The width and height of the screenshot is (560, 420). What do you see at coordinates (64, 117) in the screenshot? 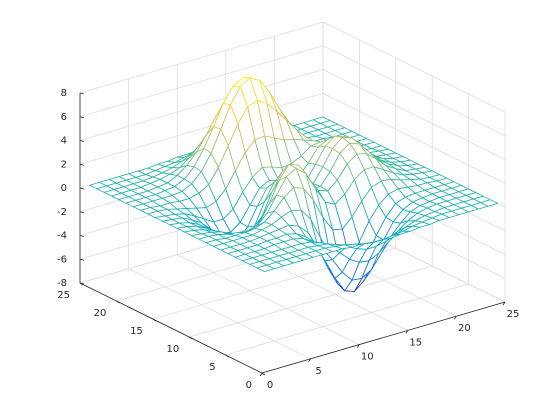
I see `z-tick-label: 6` at bounding box center [64, 117].